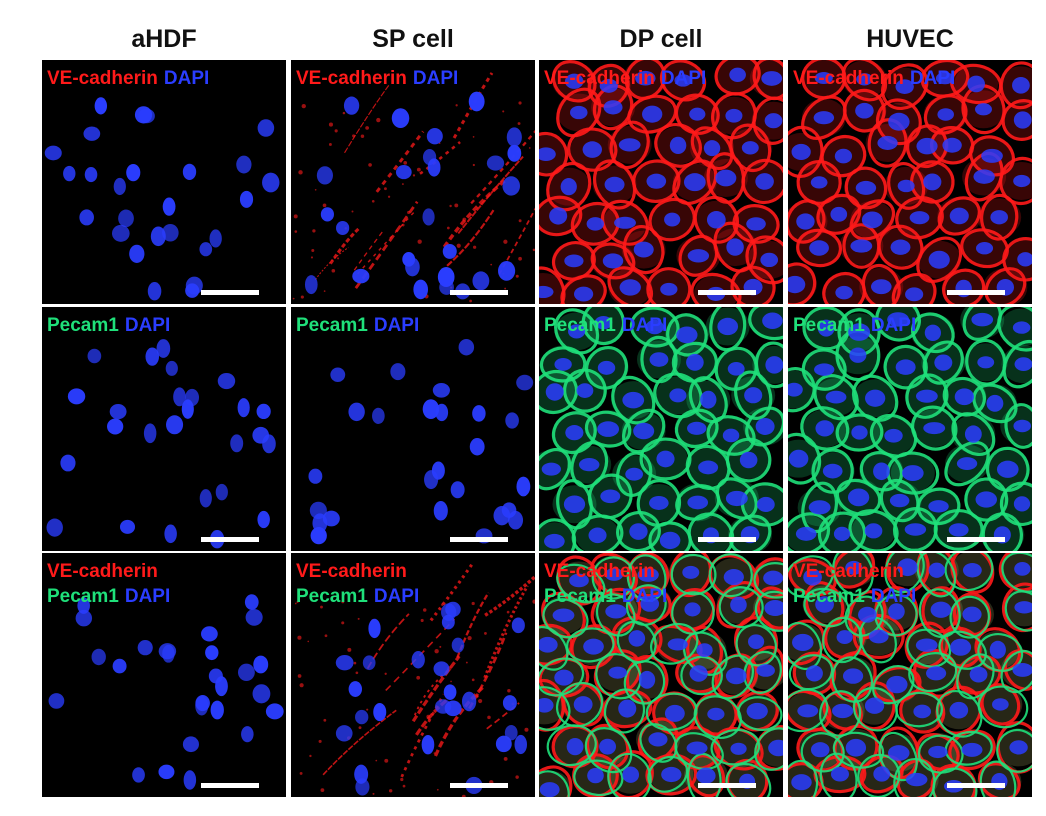 The image size is (1046, 816). What do you see at coordinates (164, 39) in the screenshot?
I see `column-header-ahdf: aHDF` at bounding box center [164, 39].